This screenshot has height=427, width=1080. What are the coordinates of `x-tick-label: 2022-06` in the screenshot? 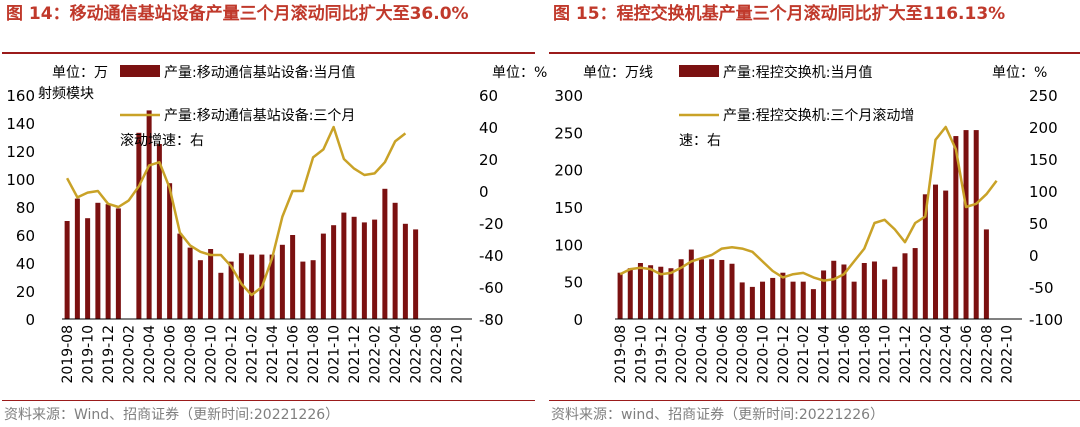 It's located at (967, 354).